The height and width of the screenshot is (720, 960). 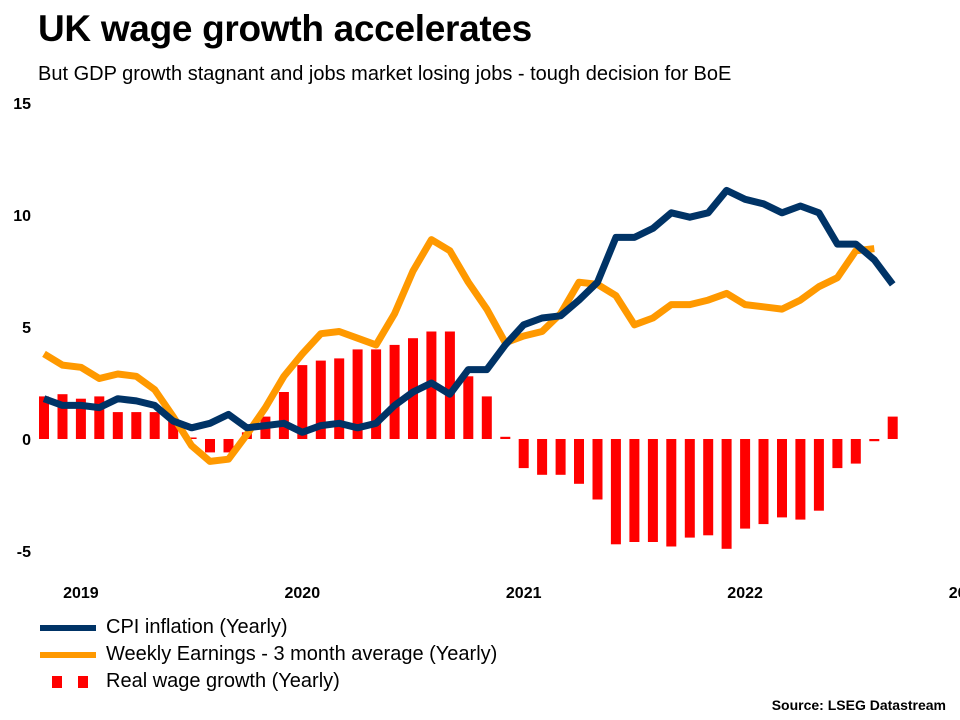 What do you see at coordinates (68, 681) in the screenshot?
I see `legend-swatch-real` at bounding box center [68, 681].